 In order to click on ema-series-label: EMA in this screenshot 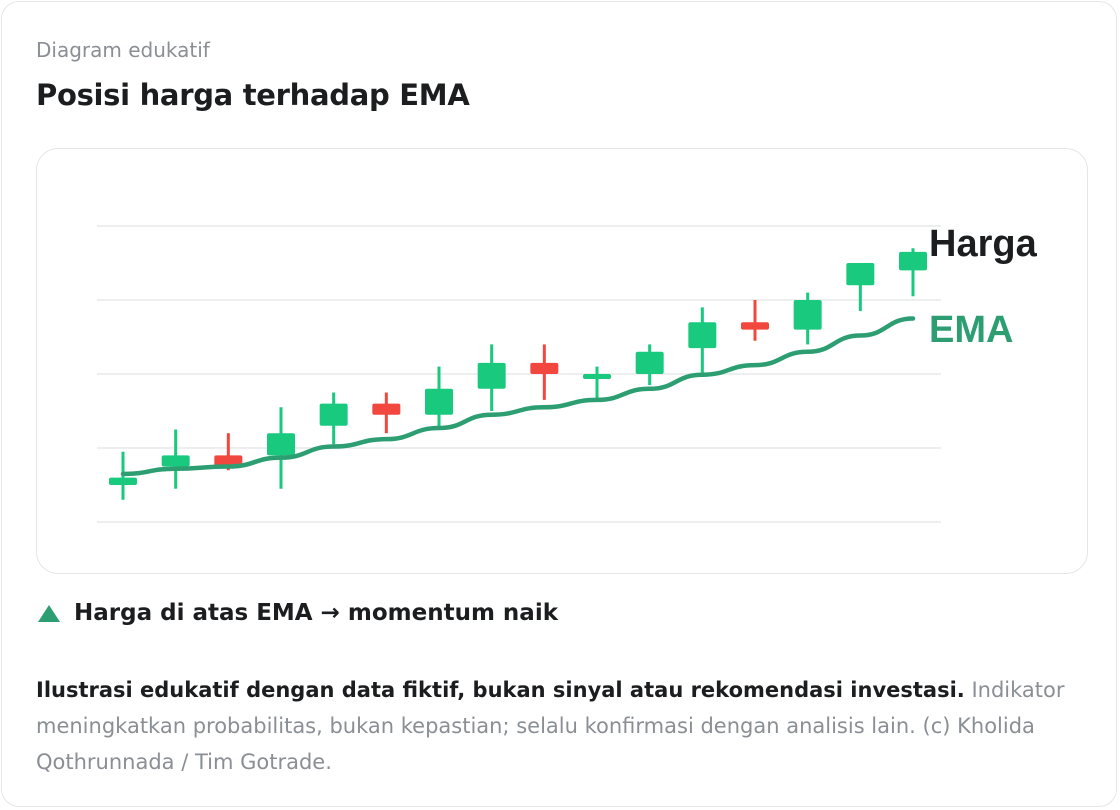, I will do `click(971, 330)`.